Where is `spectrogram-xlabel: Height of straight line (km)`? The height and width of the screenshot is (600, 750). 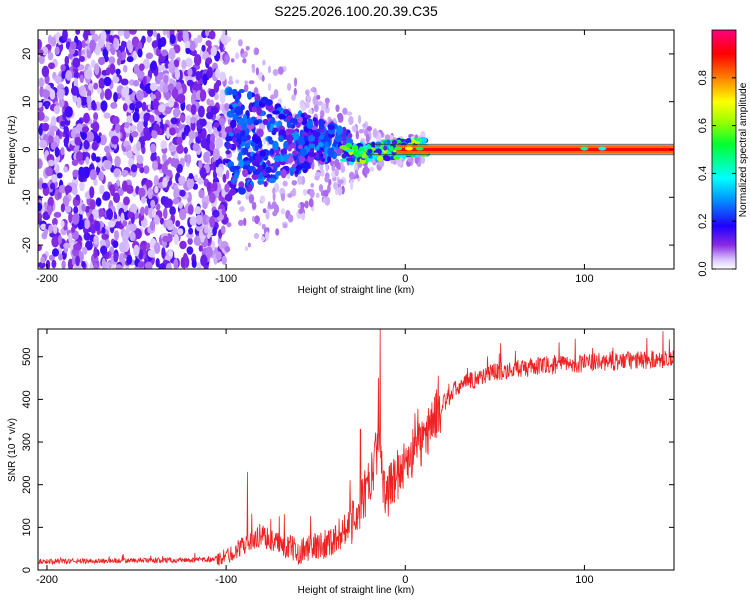 spectrogram-xlabel: Height of straight line (km) is located at coordinates (356, 290).